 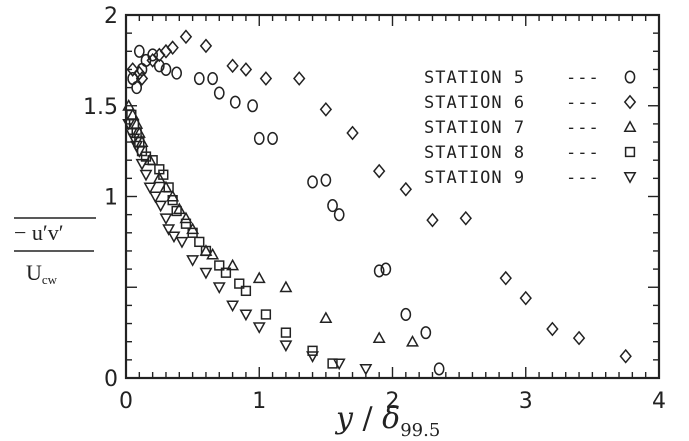 I want to click on x-axis-label-sep: /, so click(x=367, y=418).